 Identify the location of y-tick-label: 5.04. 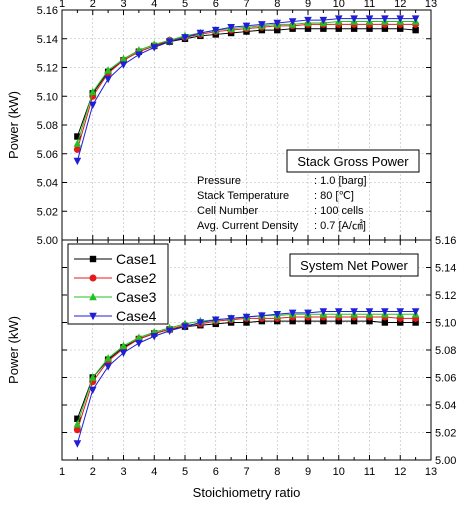
(47, 184).